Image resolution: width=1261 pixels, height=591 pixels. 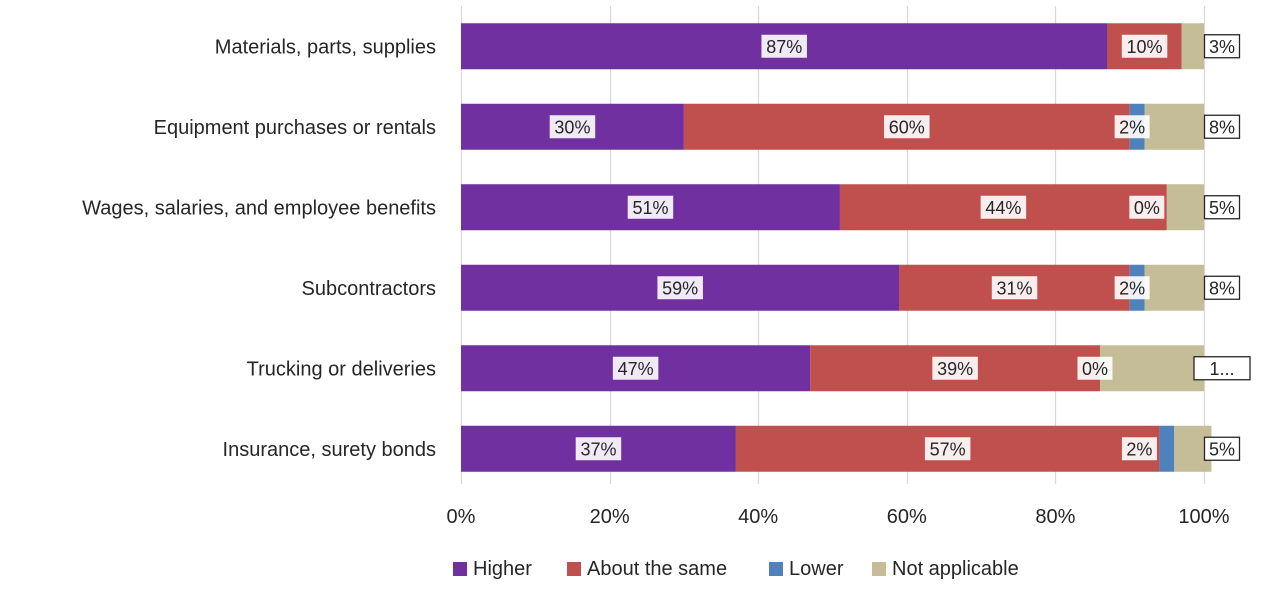 What do you see at coordinates (341, 369) in the screenshot?
I see `category-label: Trucking or deliveries` at bounding box center [341, 369].